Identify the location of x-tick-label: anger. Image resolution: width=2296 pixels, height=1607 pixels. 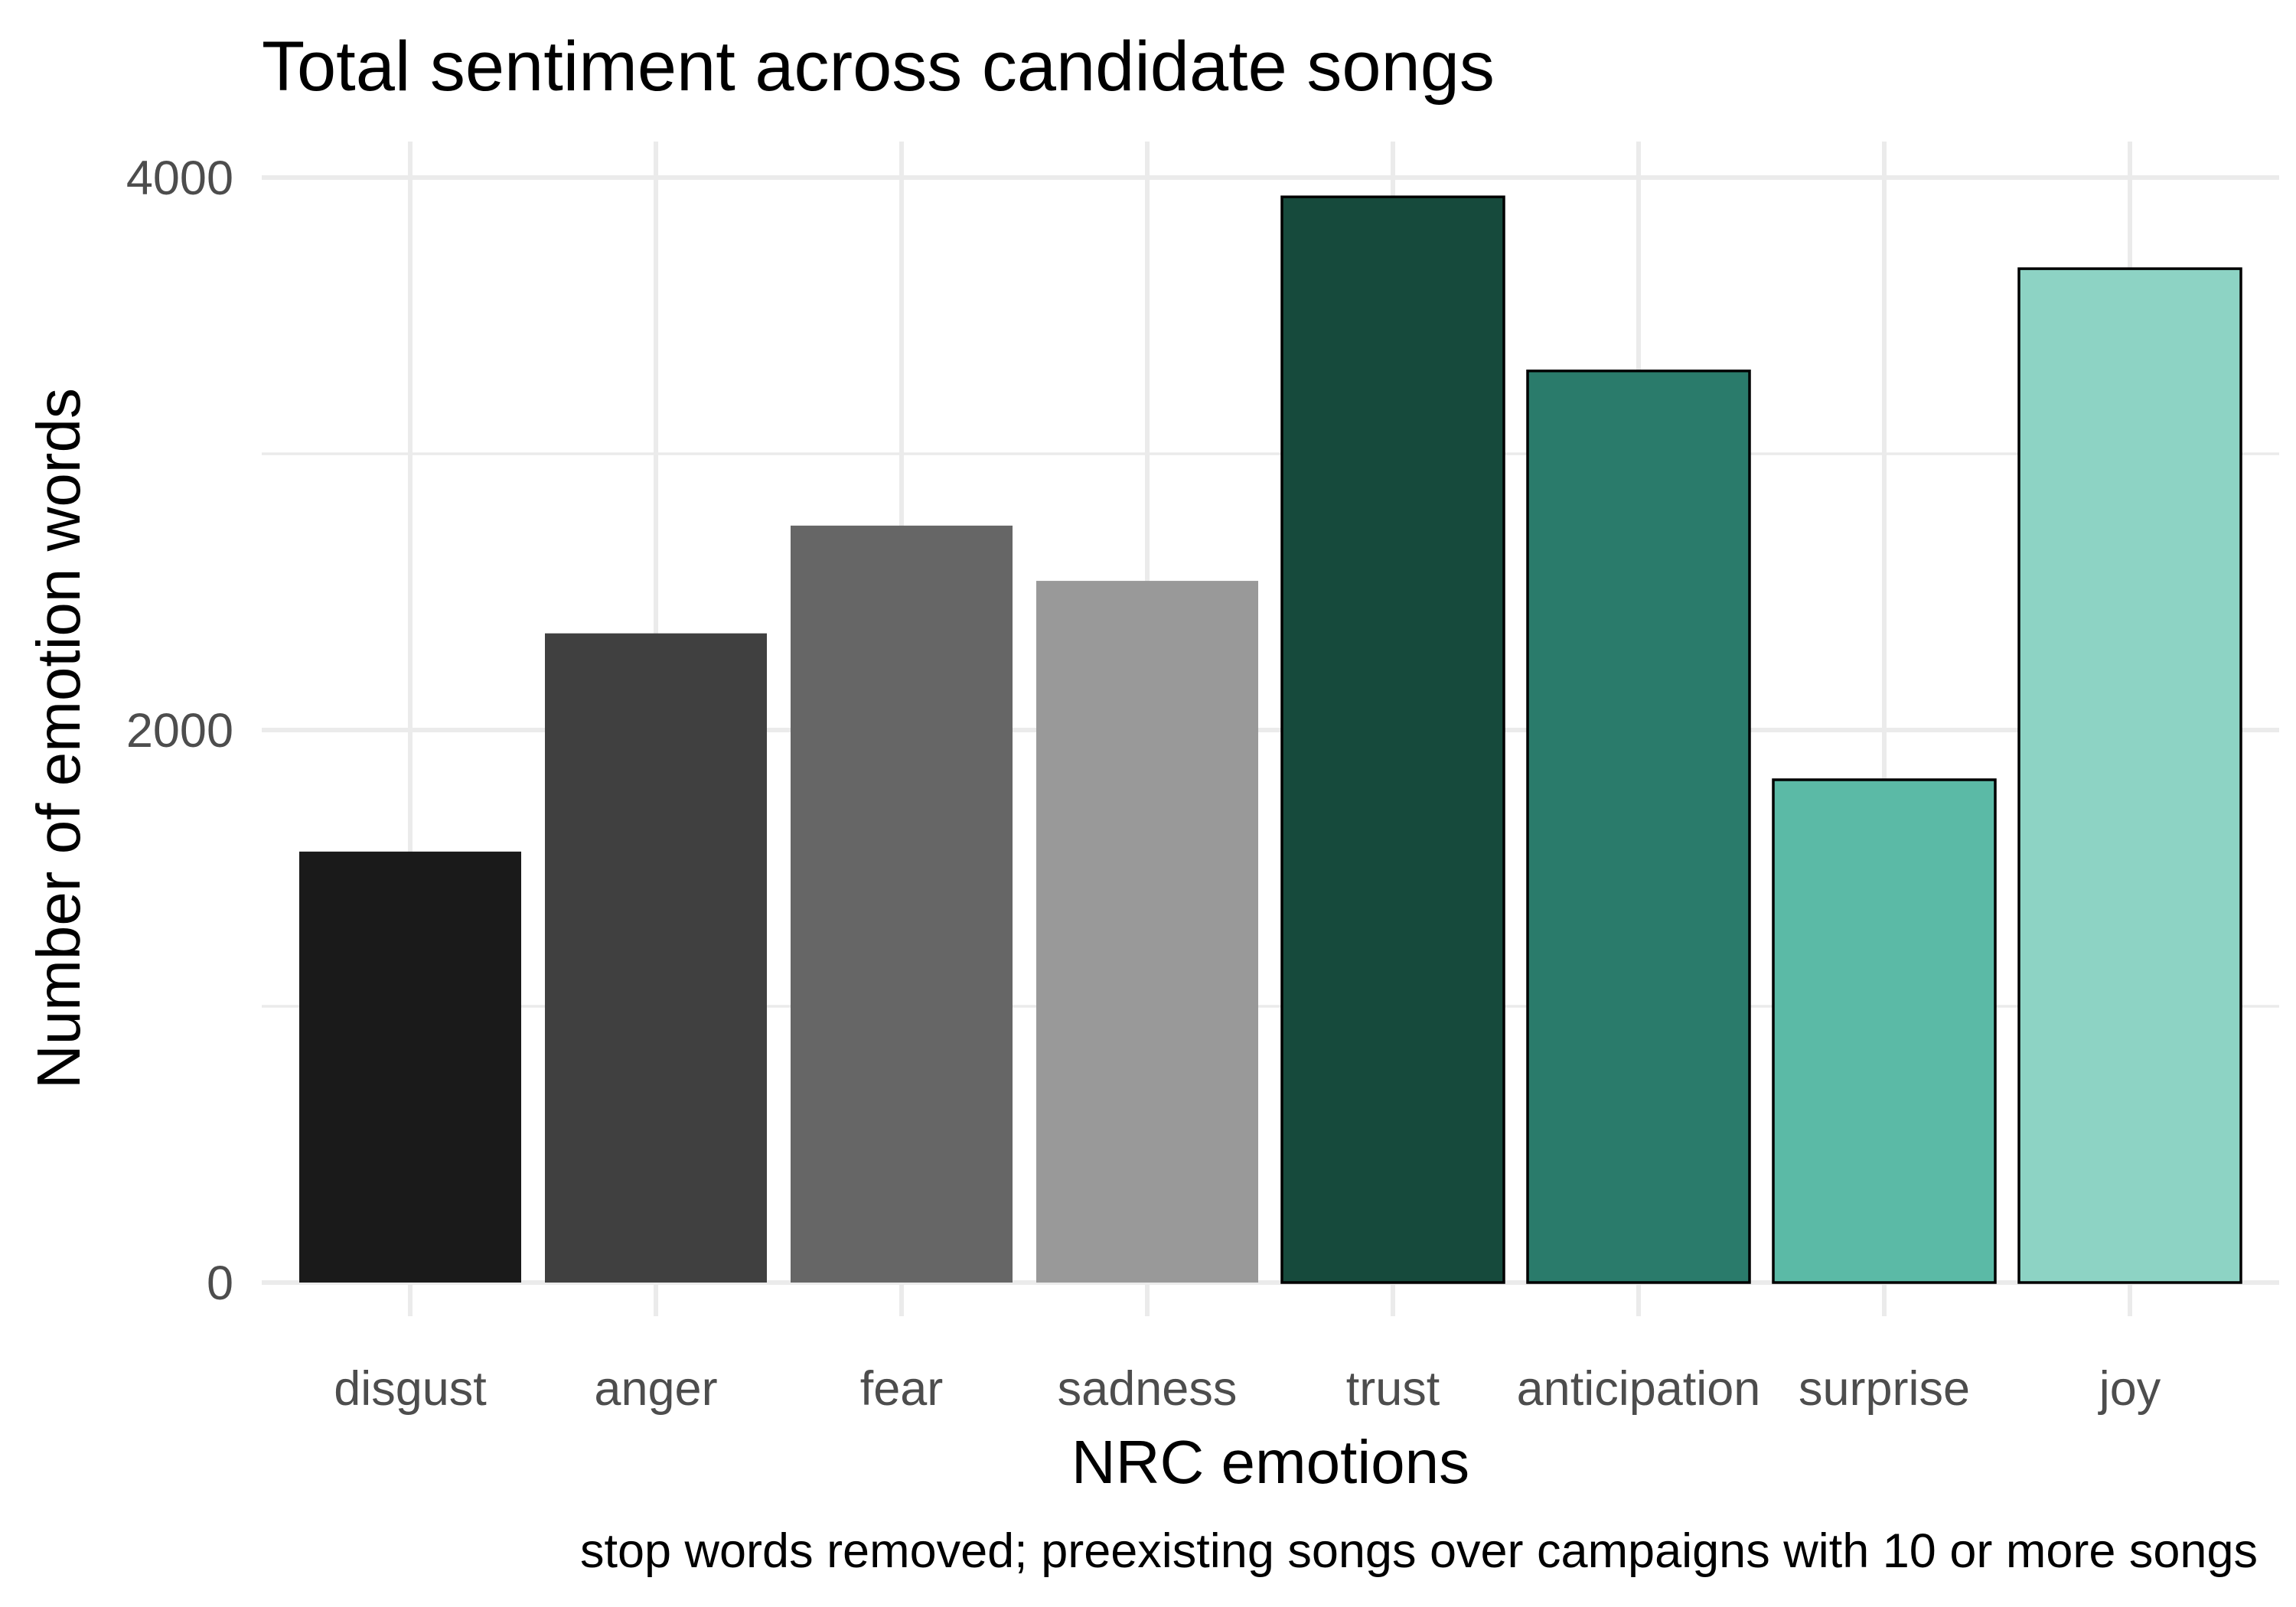
(655, 1389).